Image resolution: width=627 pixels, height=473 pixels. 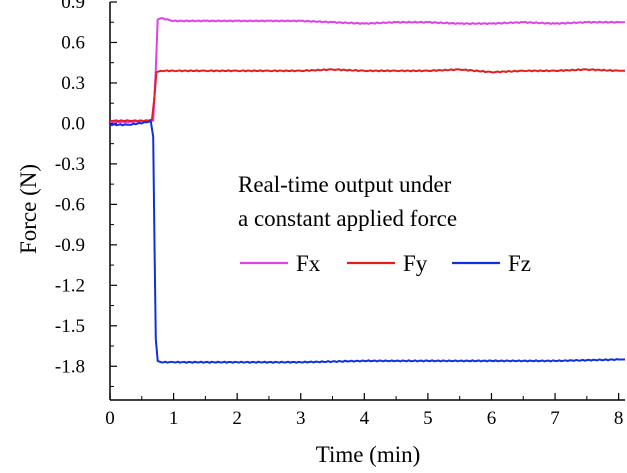 I want to click on x-tick-label: 4, so click(x=365, y=418).